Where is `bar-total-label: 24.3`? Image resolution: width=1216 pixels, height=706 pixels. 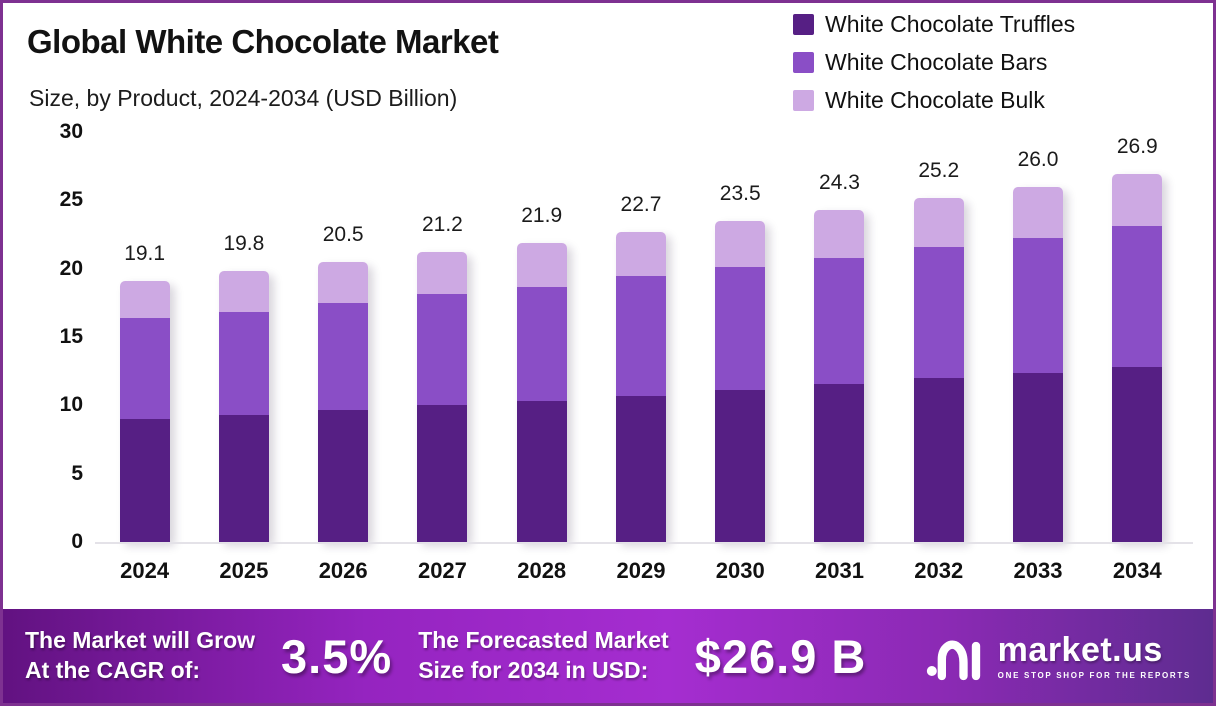
bar-total-label: 24.3 is located at coordinates (839, 182).